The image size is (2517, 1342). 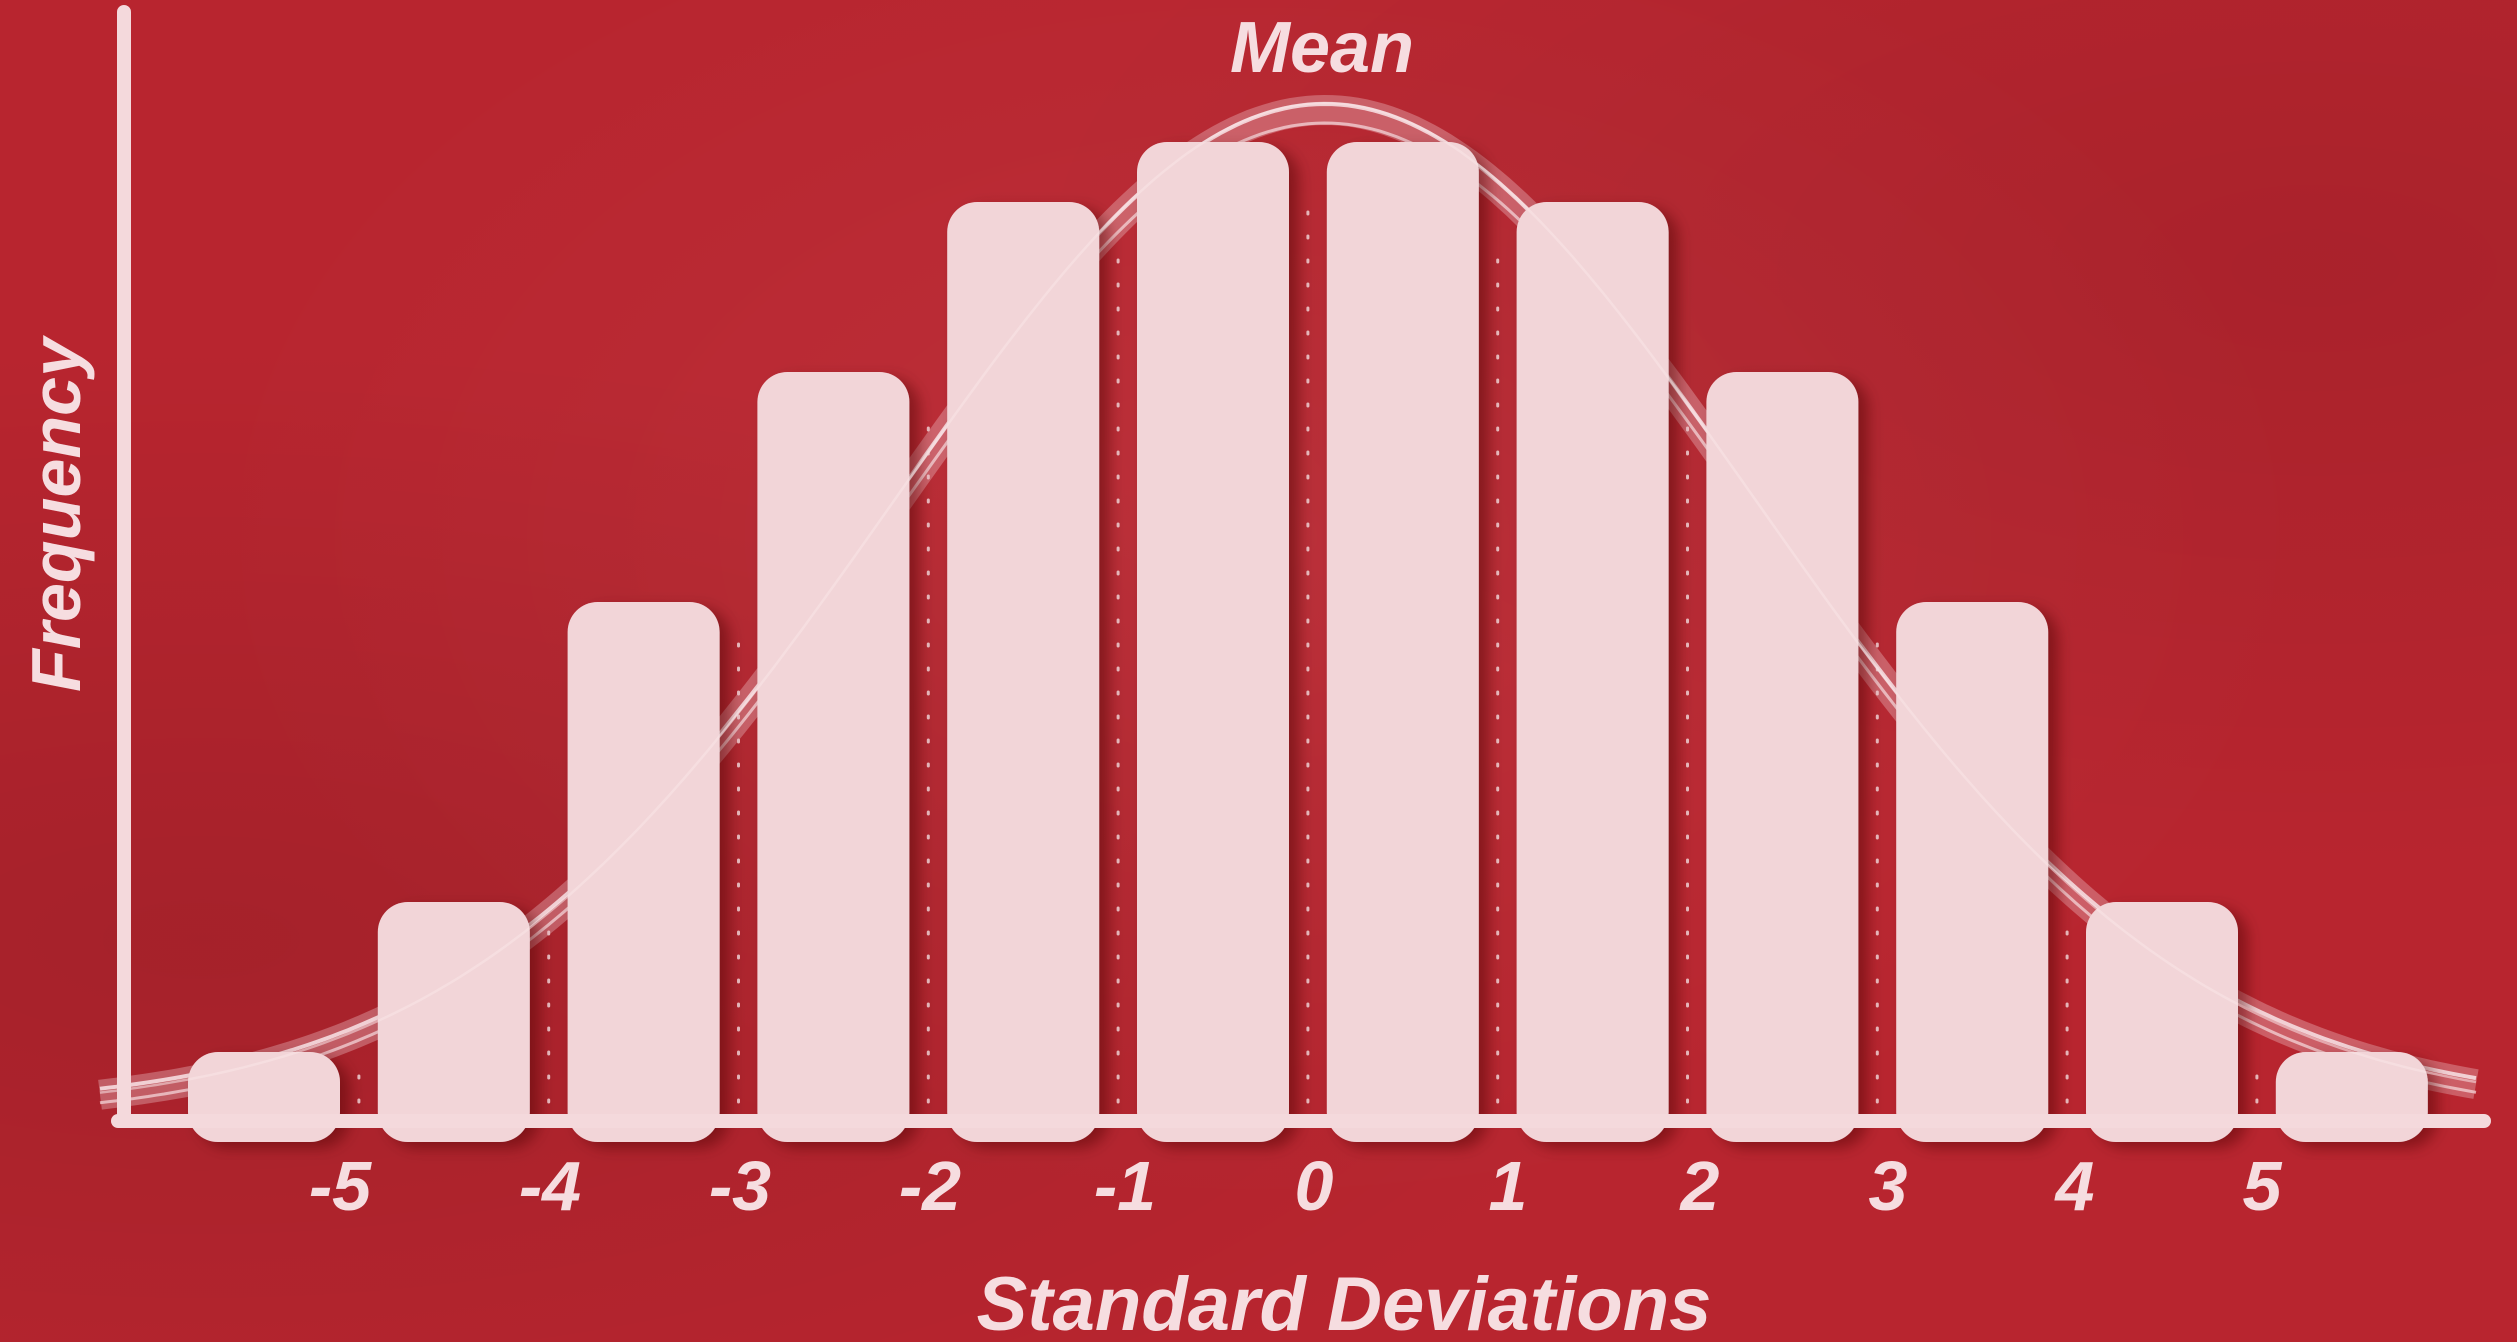 What do you see at coordinates (1125, 1186) in the screenshot?
I see `x-tick-label: -1` at bounding box center [1125, 1186].